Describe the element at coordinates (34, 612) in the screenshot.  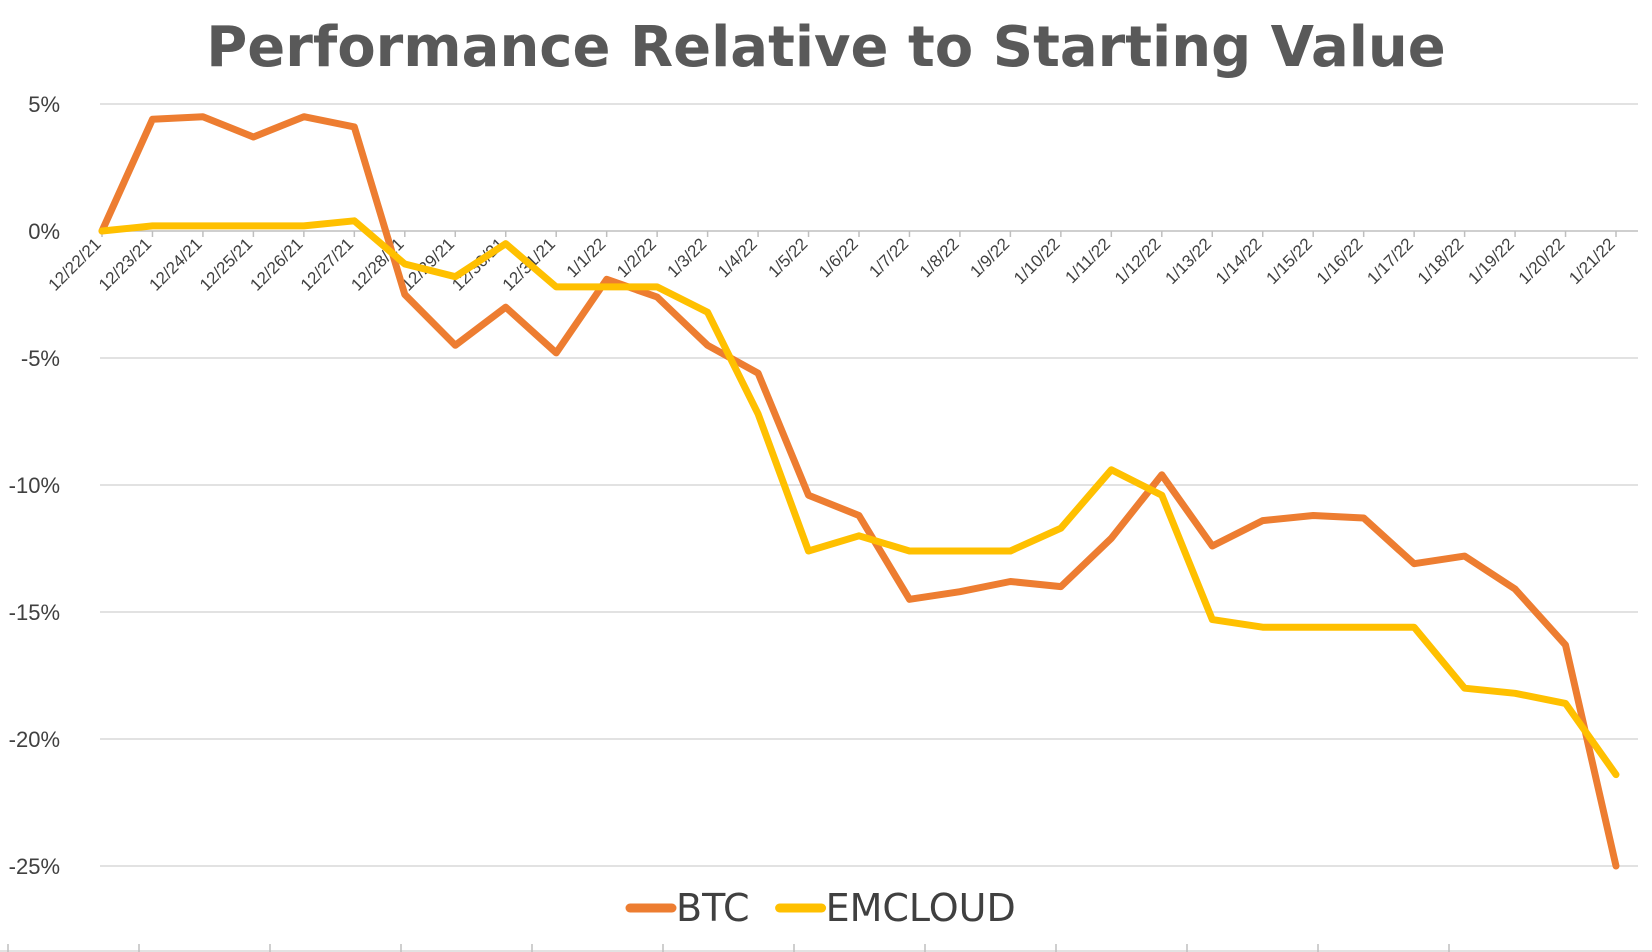
I see `y-tick-label: -15%` at that location.